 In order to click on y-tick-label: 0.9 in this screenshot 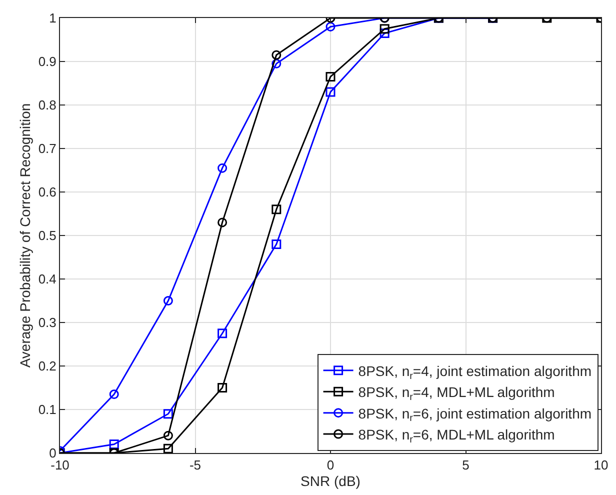, I will do `click(47, 62)`.